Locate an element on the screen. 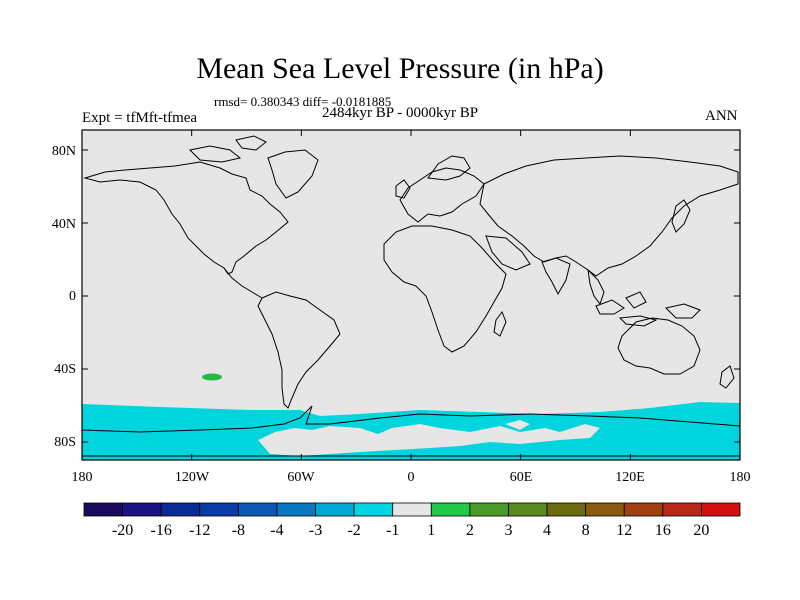  lon-label-180e: 180 is located at coordinates (740, 477).